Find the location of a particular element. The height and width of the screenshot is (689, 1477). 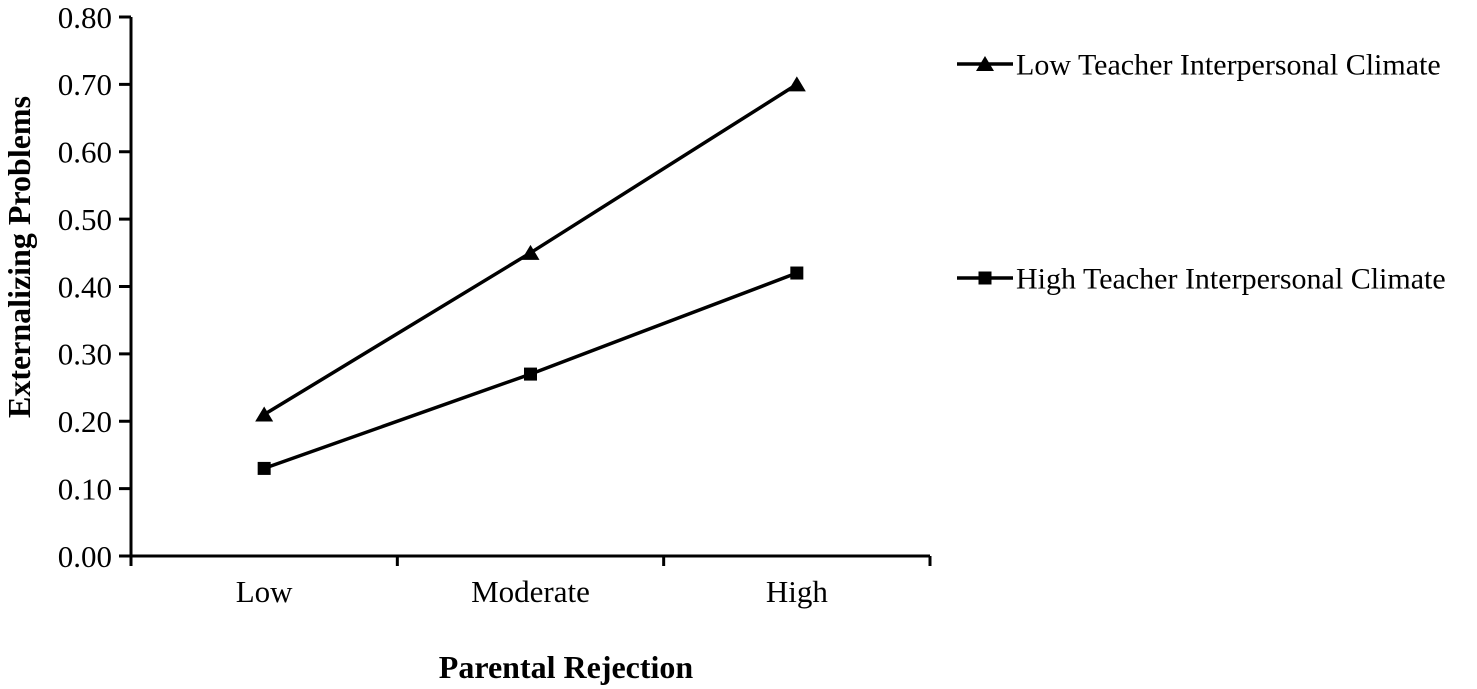

square-marker-legend is located at coordinates (985, 278).